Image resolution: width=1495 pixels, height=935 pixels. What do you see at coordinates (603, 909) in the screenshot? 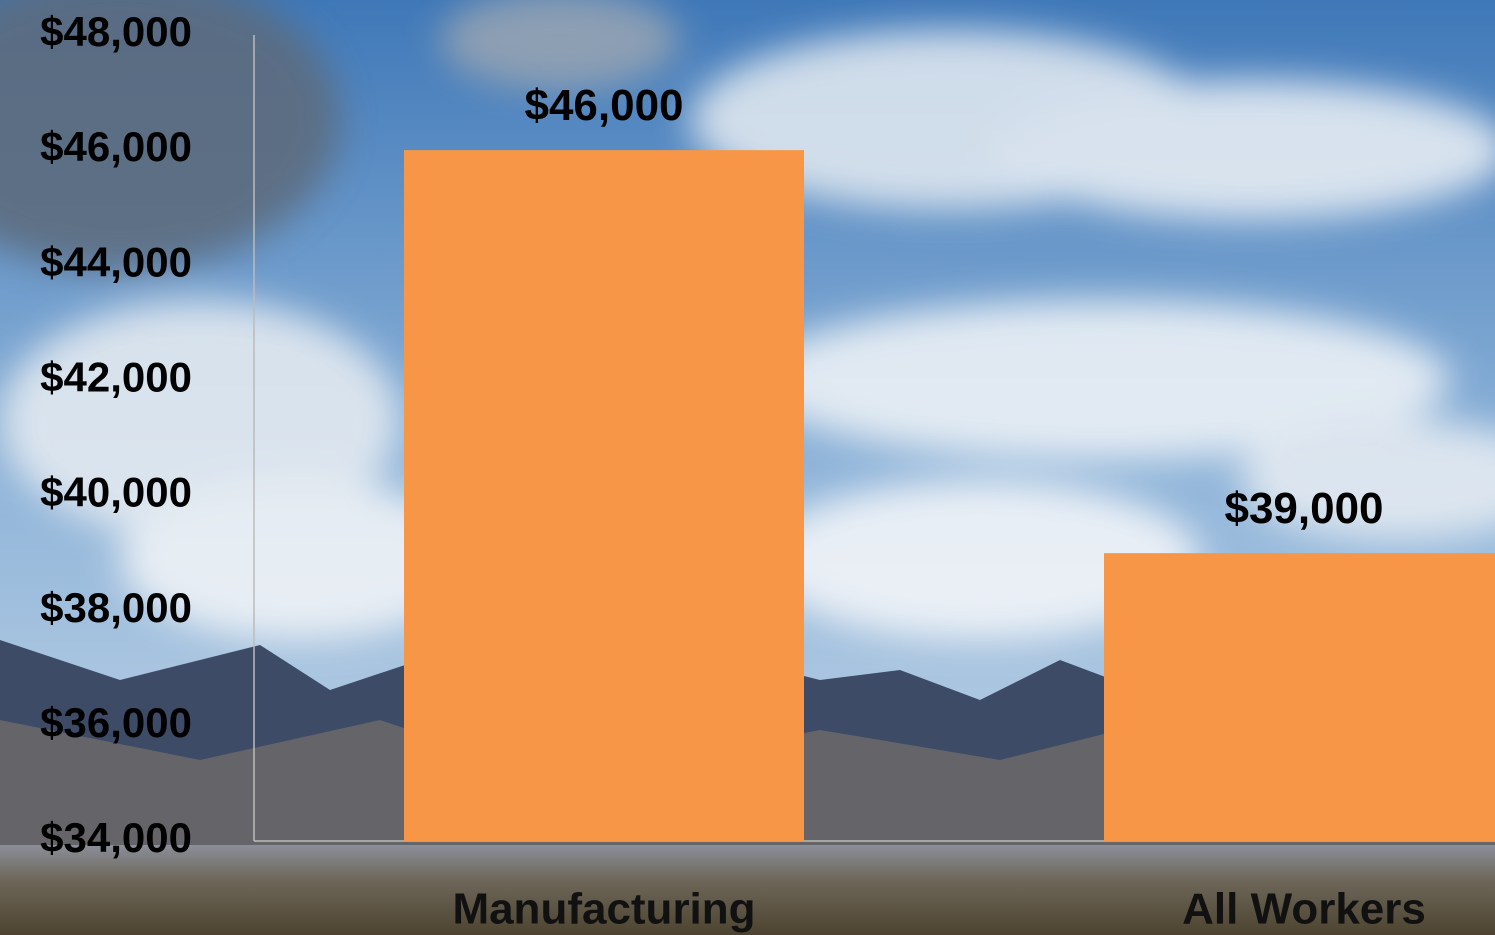
I see `x-tick-label: Manufacturing` at bounding box center [603, 909].